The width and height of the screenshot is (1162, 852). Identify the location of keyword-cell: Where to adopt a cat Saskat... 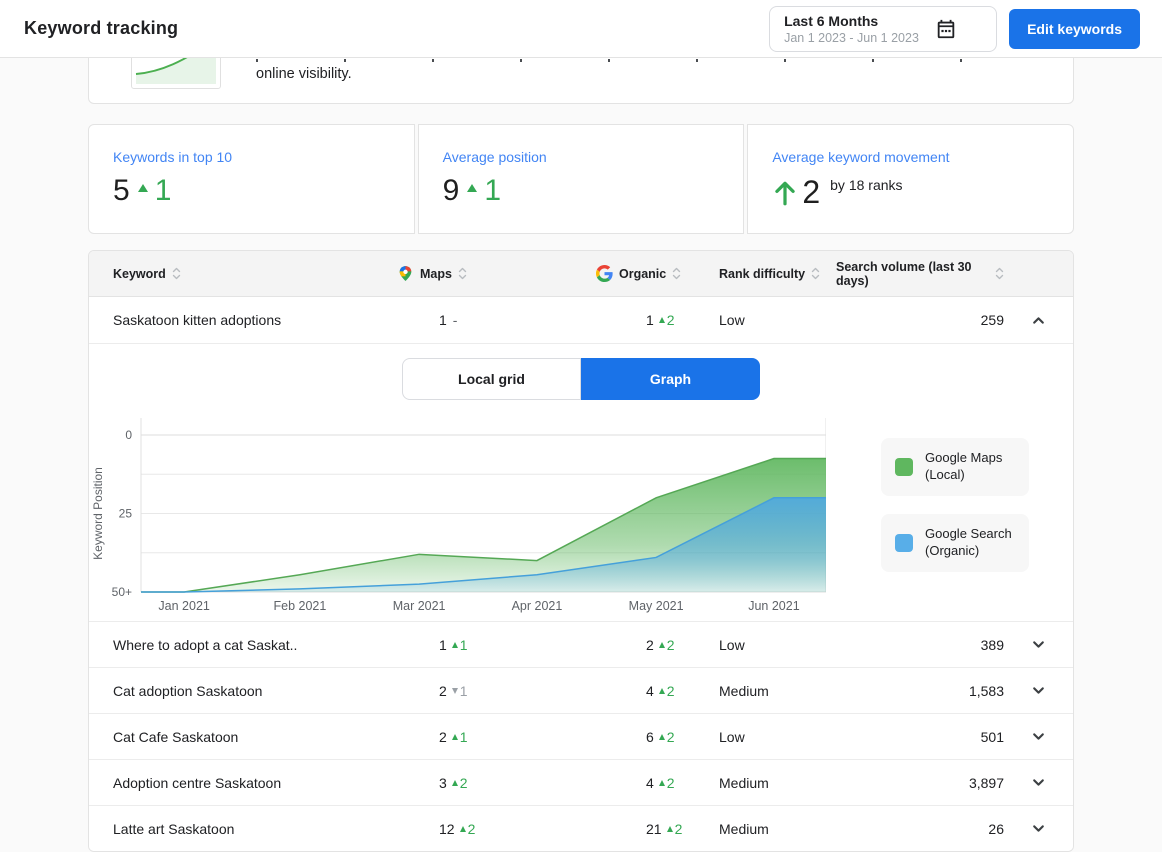
(205, 644).